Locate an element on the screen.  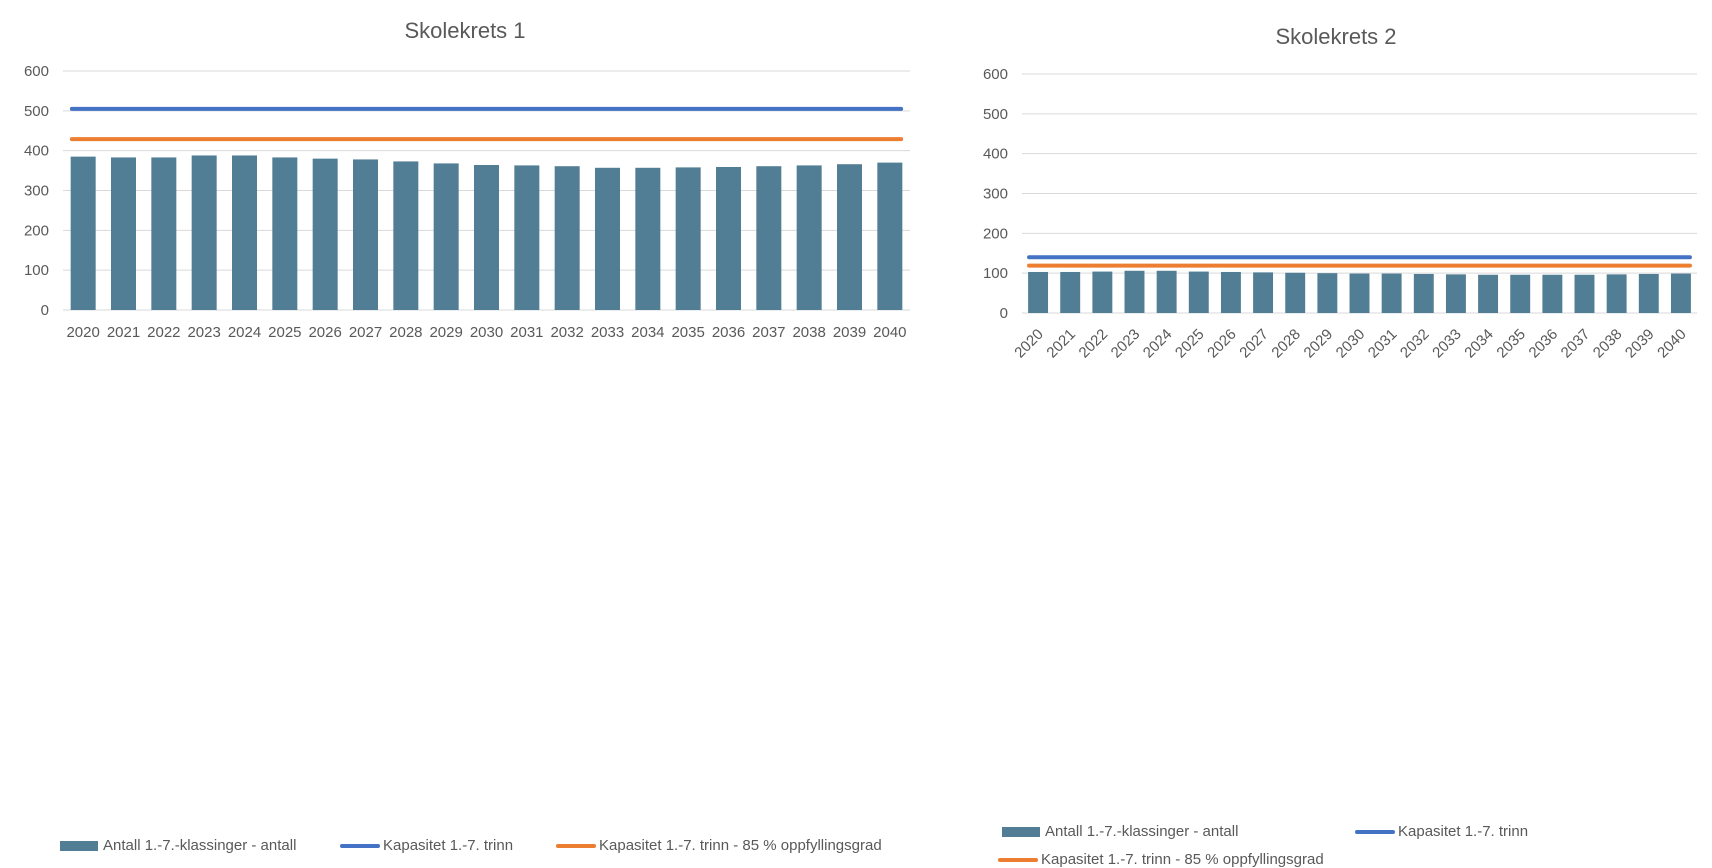
chart-title: Skolekrets 1 is located at coordinates (465, 30).